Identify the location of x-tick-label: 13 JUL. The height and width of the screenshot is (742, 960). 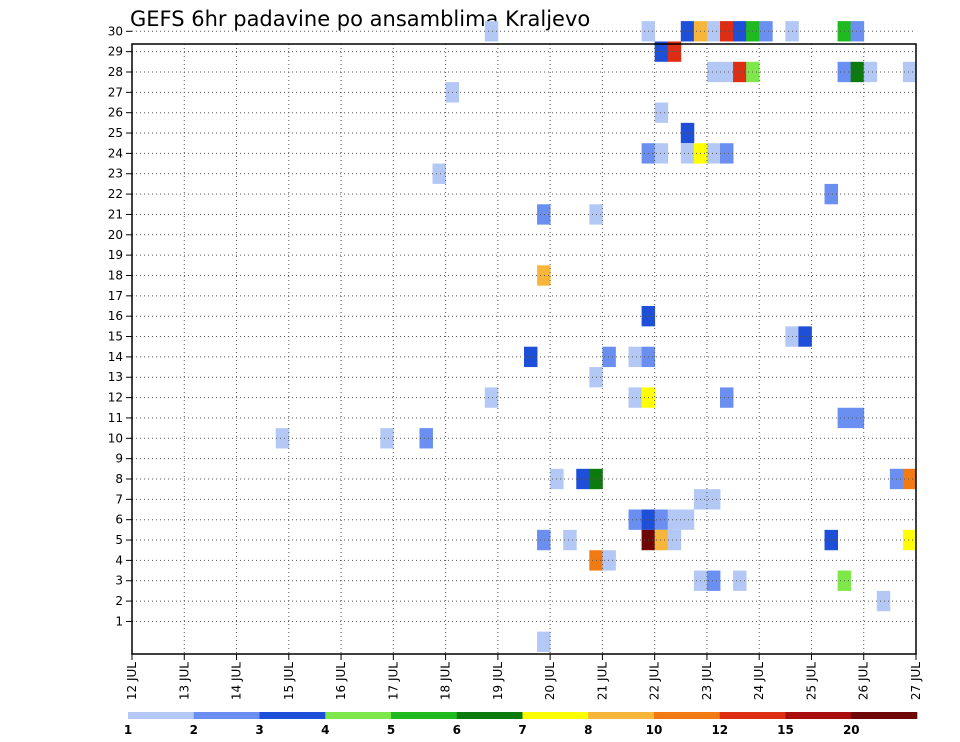
(184, 681).